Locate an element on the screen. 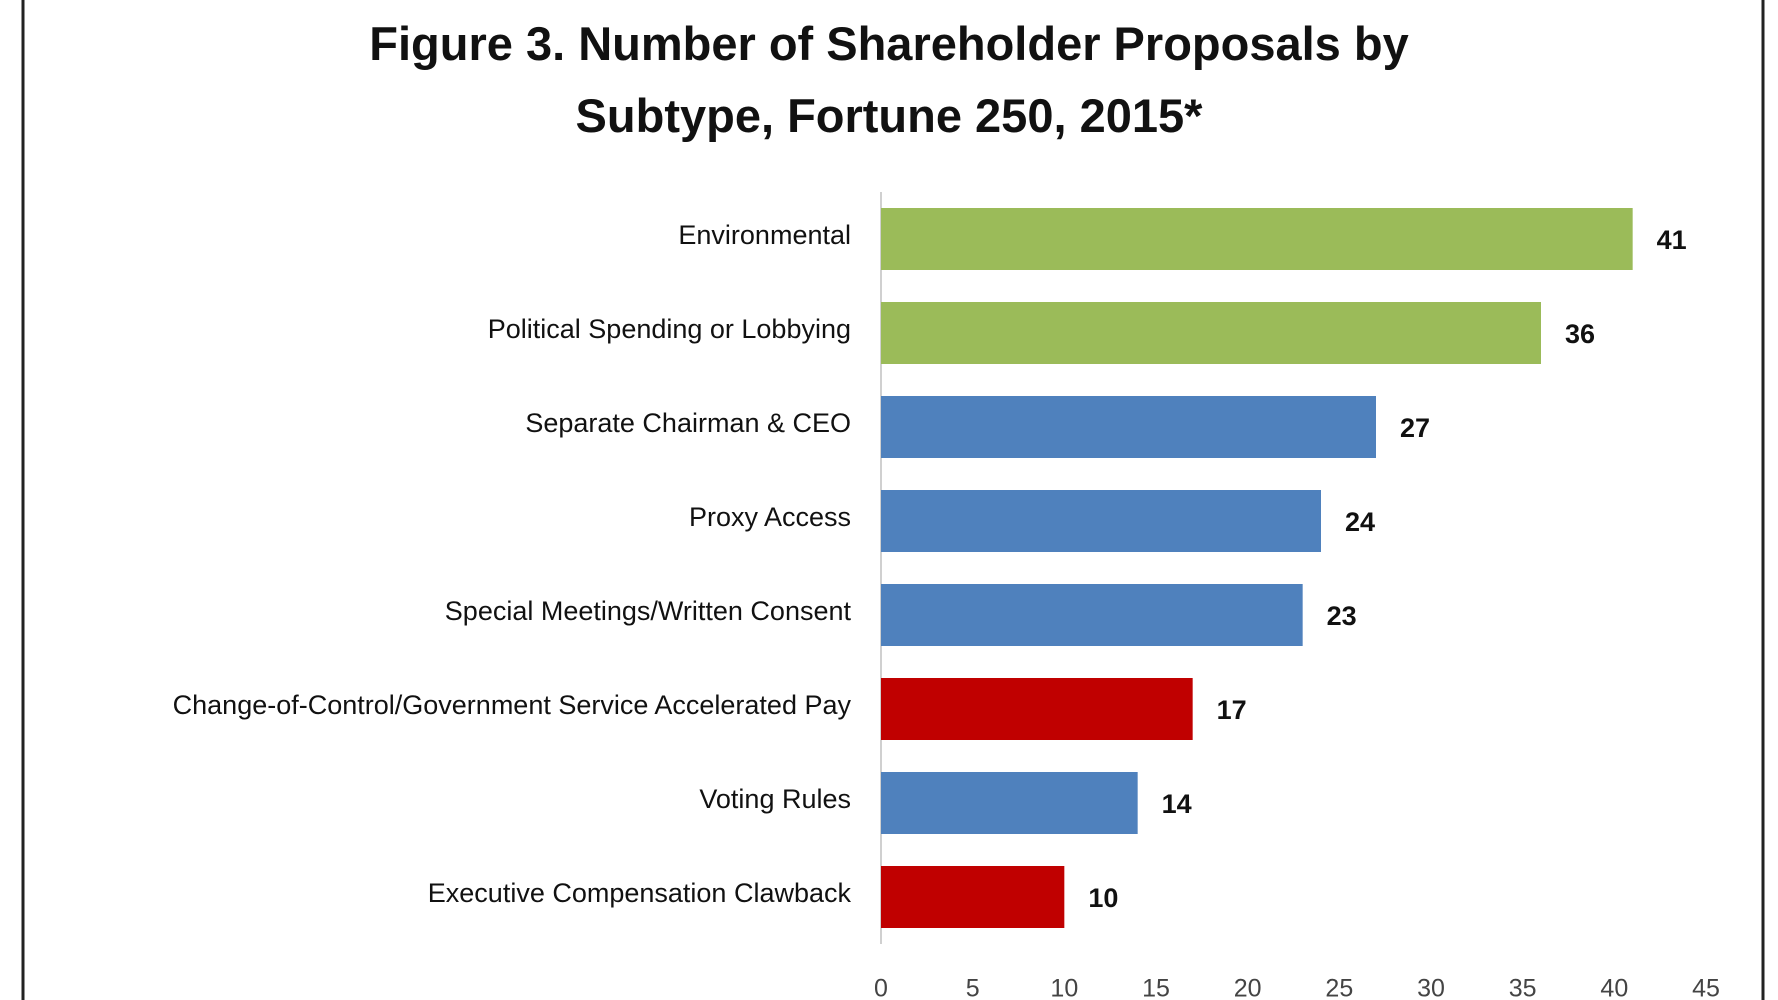 The image size is (1778, 1000). x-tick-label: 15 is located at coordinates (1156, 987).